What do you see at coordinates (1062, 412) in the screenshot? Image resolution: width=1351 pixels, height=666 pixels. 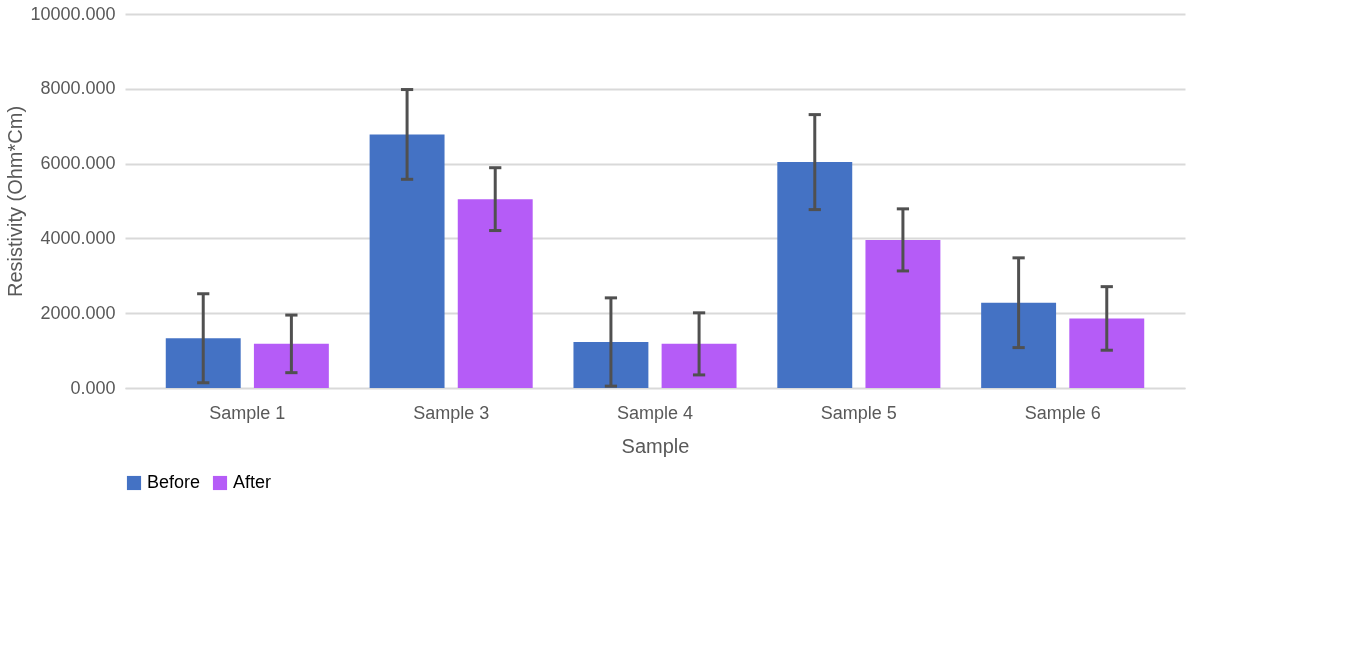 I see `x-tick-label: Sample 6` at bounding box center [1062, 412].